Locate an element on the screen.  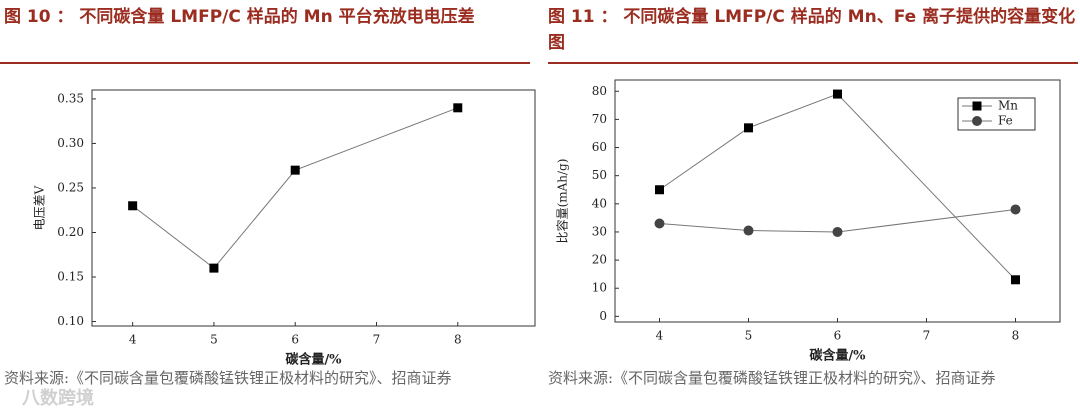
legend-box is located at coordinates (996, 114).